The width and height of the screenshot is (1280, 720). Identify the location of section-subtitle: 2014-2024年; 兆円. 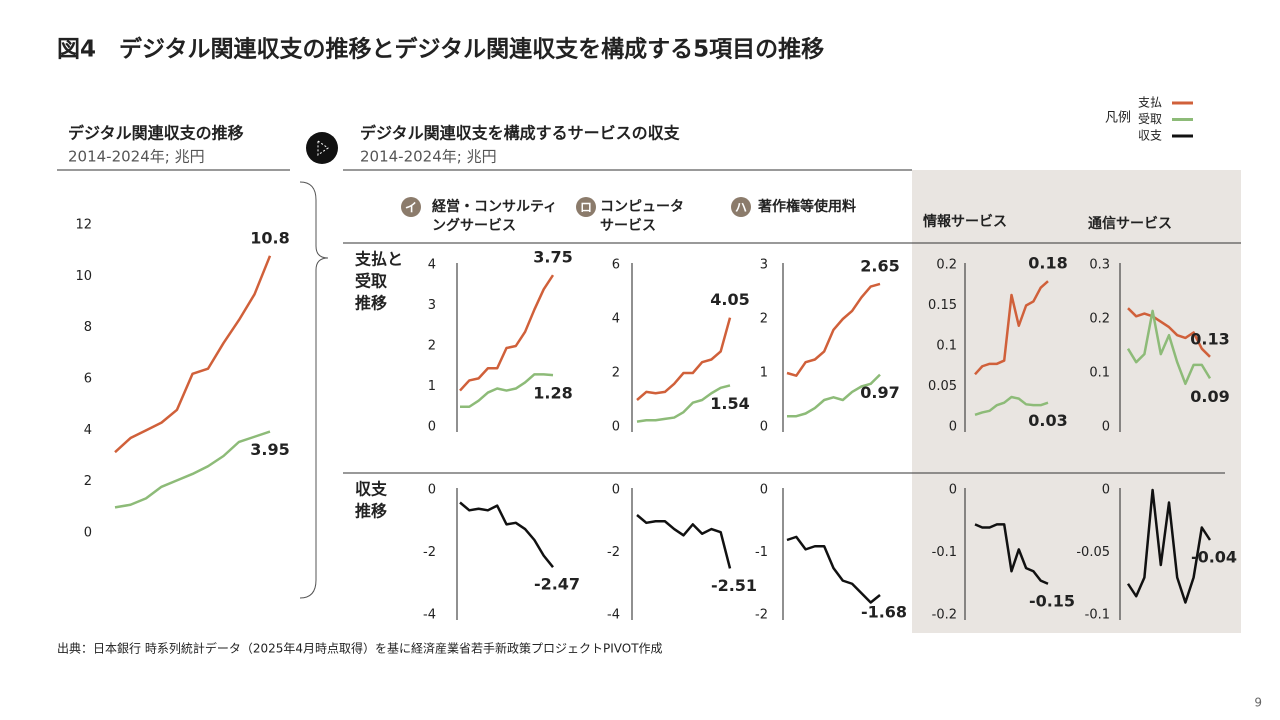
(428, 157).